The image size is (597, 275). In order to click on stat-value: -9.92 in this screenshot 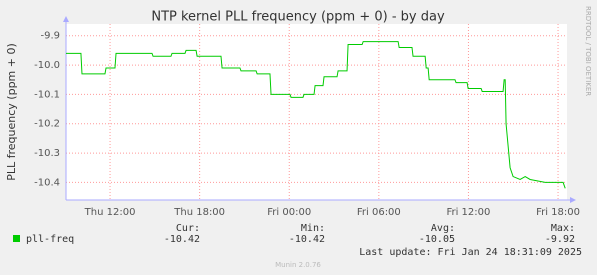, I will do `click(560, 239)`.